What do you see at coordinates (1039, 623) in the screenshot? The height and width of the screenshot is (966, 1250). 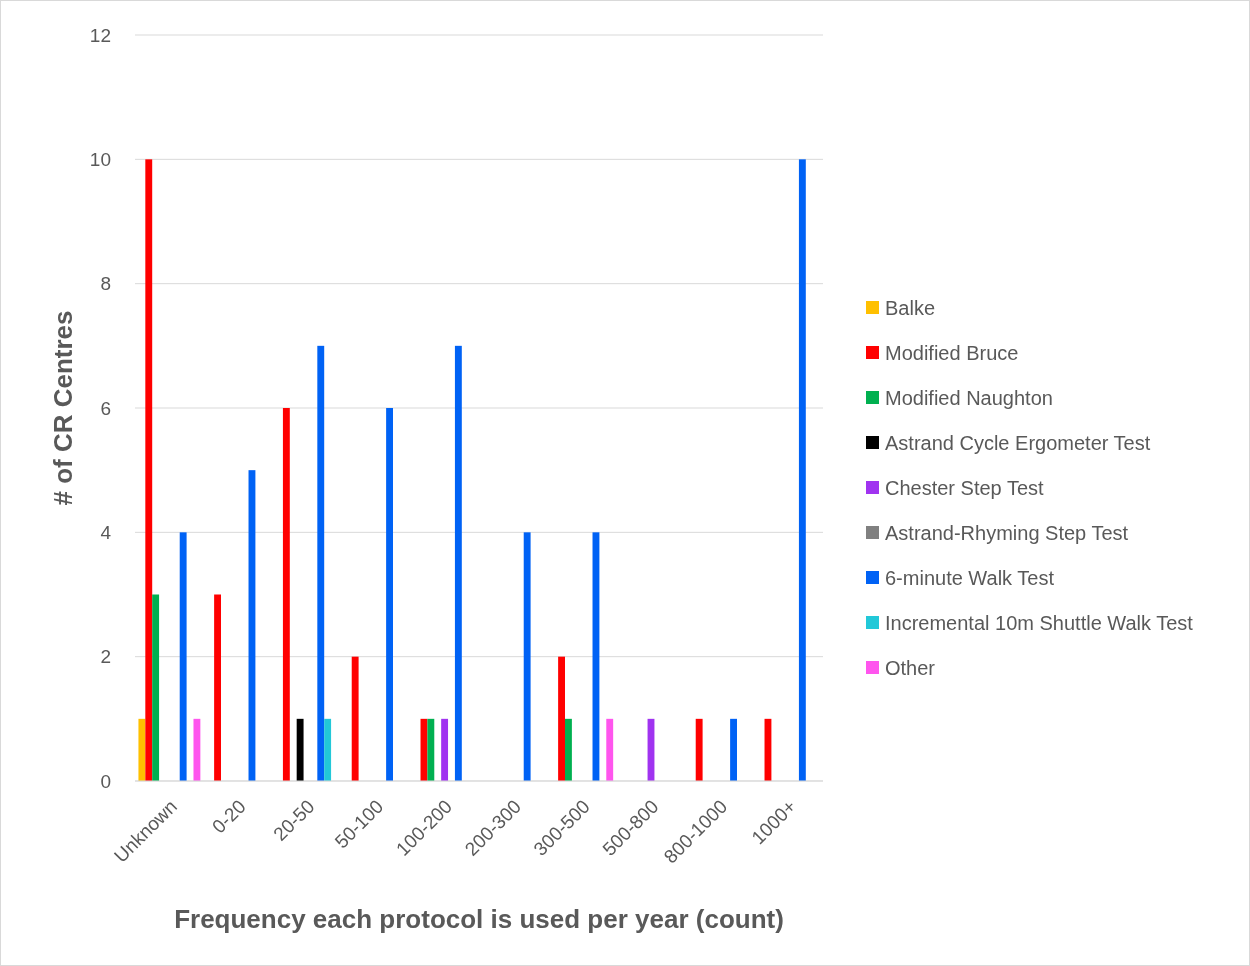 I see `legend-label: Incremental 10m Shuttle Walk Test` at bounding box center [1039, 623].